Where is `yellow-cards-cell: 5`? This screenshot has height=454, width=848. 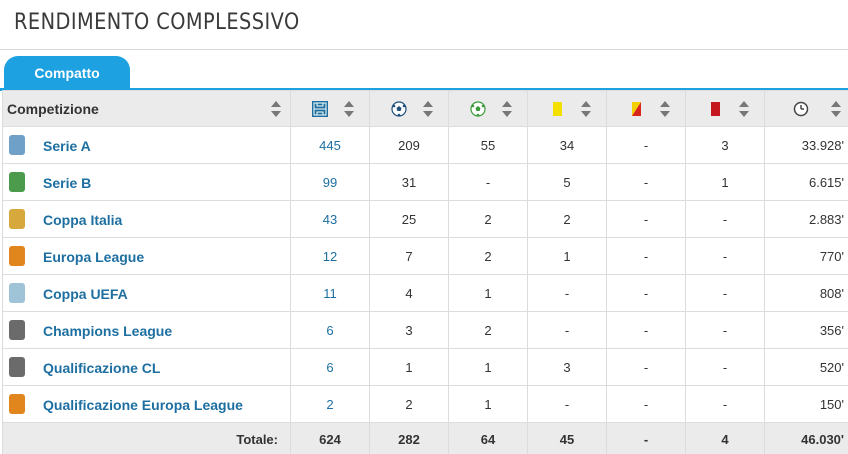
yellow-cards-cell: 5 is located at coordinates (567, 182).